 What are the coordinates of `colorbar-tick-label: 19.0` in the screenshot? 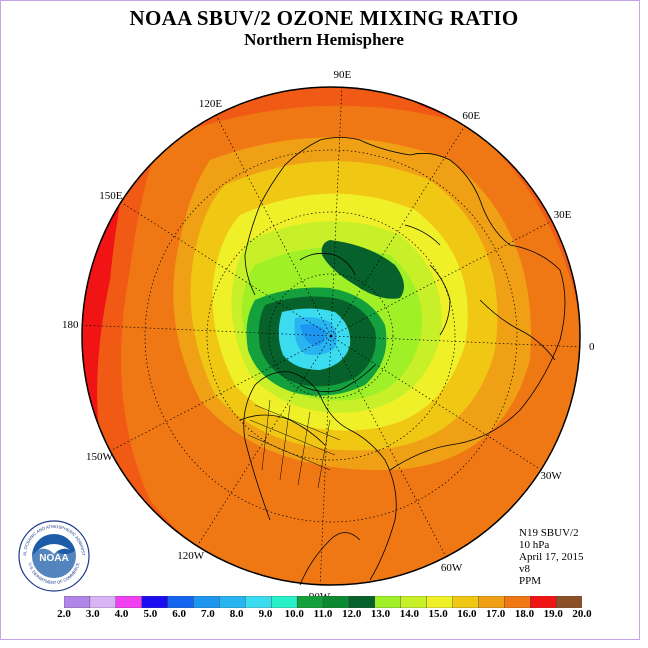 It's located at (553, 614).